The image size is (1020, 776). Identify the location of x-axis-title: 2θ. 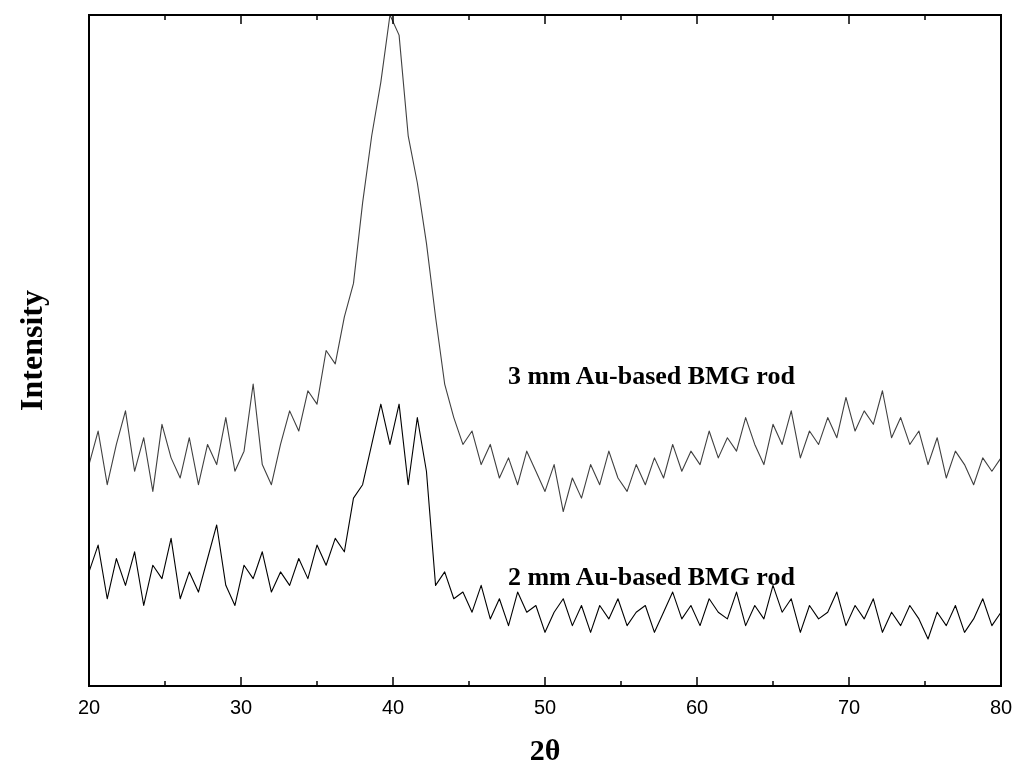
(545, 749).